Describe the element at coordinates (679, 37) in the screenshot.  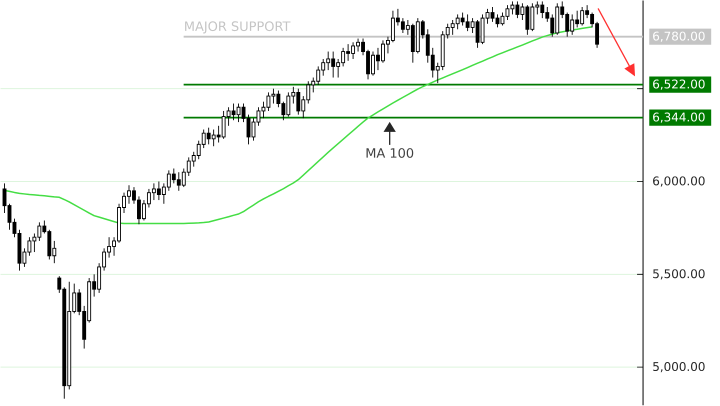
I see `text: 6,780.00` at that location.